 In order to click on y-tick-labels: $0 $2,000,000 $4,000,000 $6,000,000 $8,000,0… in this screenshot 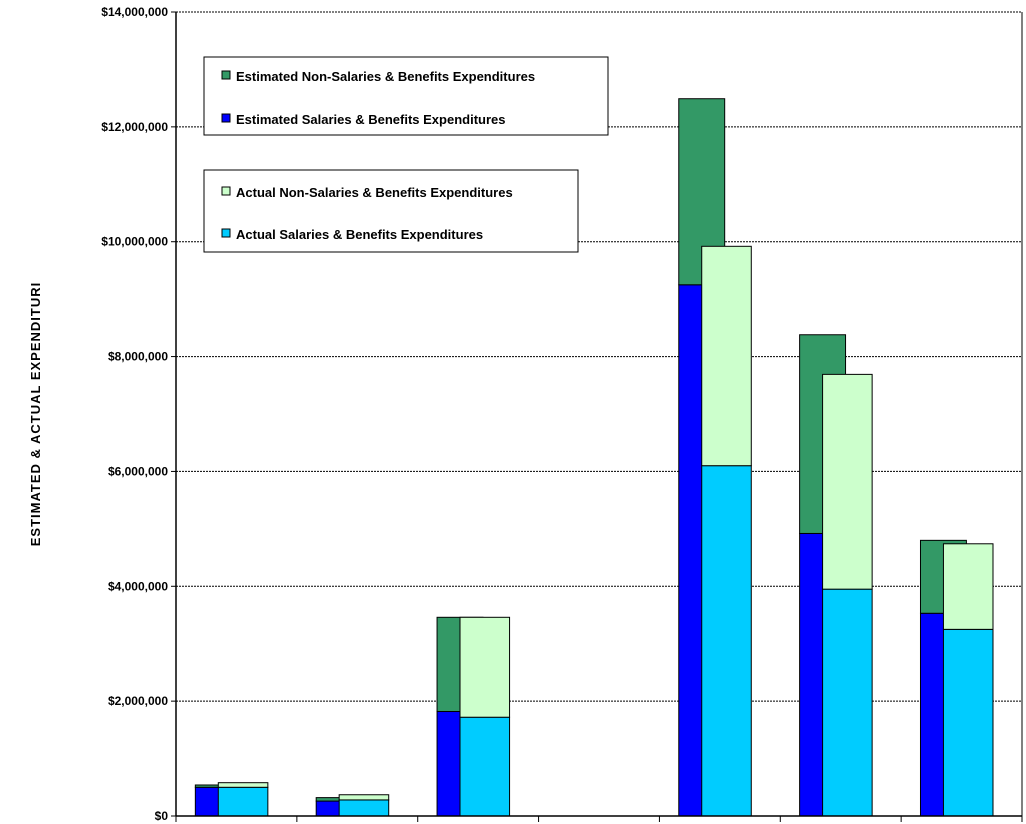, I will do `click(134, 414)`.